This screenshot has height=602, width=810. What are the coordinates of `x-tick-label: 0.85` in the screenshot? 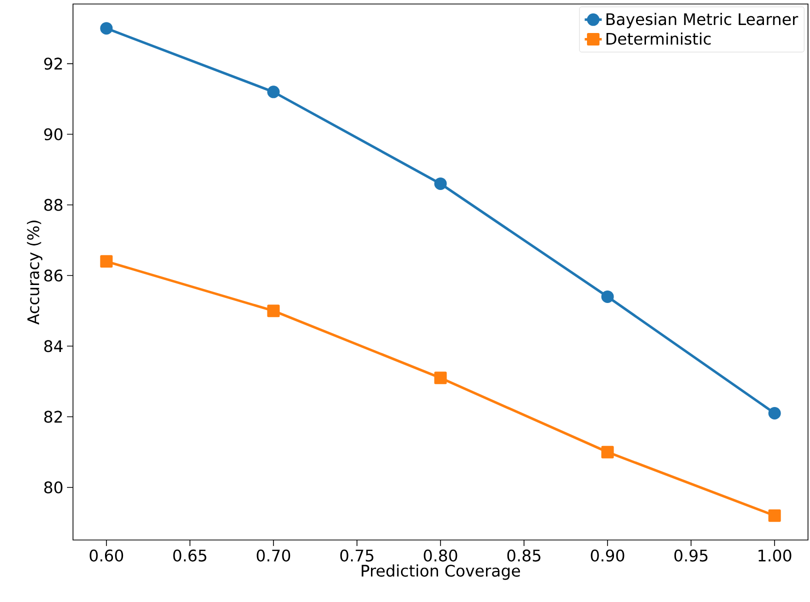 It's located at (523, 556).